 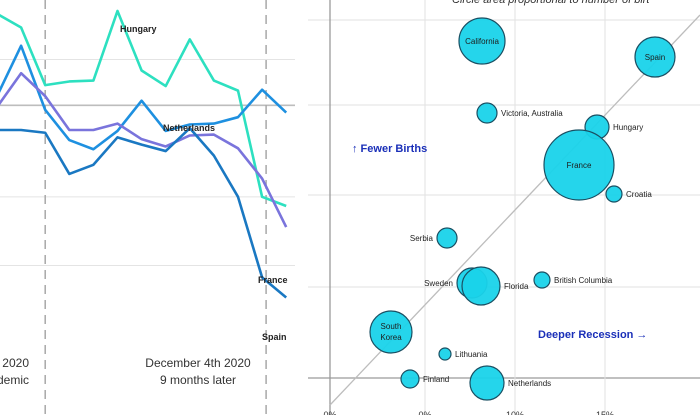 I want to click on bubble-label-california: California, so click(x=482, y=41).